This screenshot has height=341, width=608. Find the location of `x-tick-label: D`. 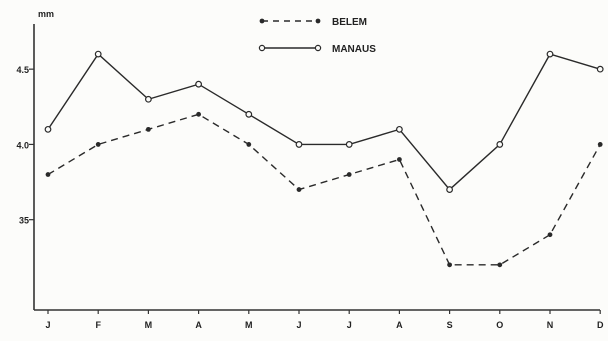

x-tick-label: D is located at coordinates (600, 325).